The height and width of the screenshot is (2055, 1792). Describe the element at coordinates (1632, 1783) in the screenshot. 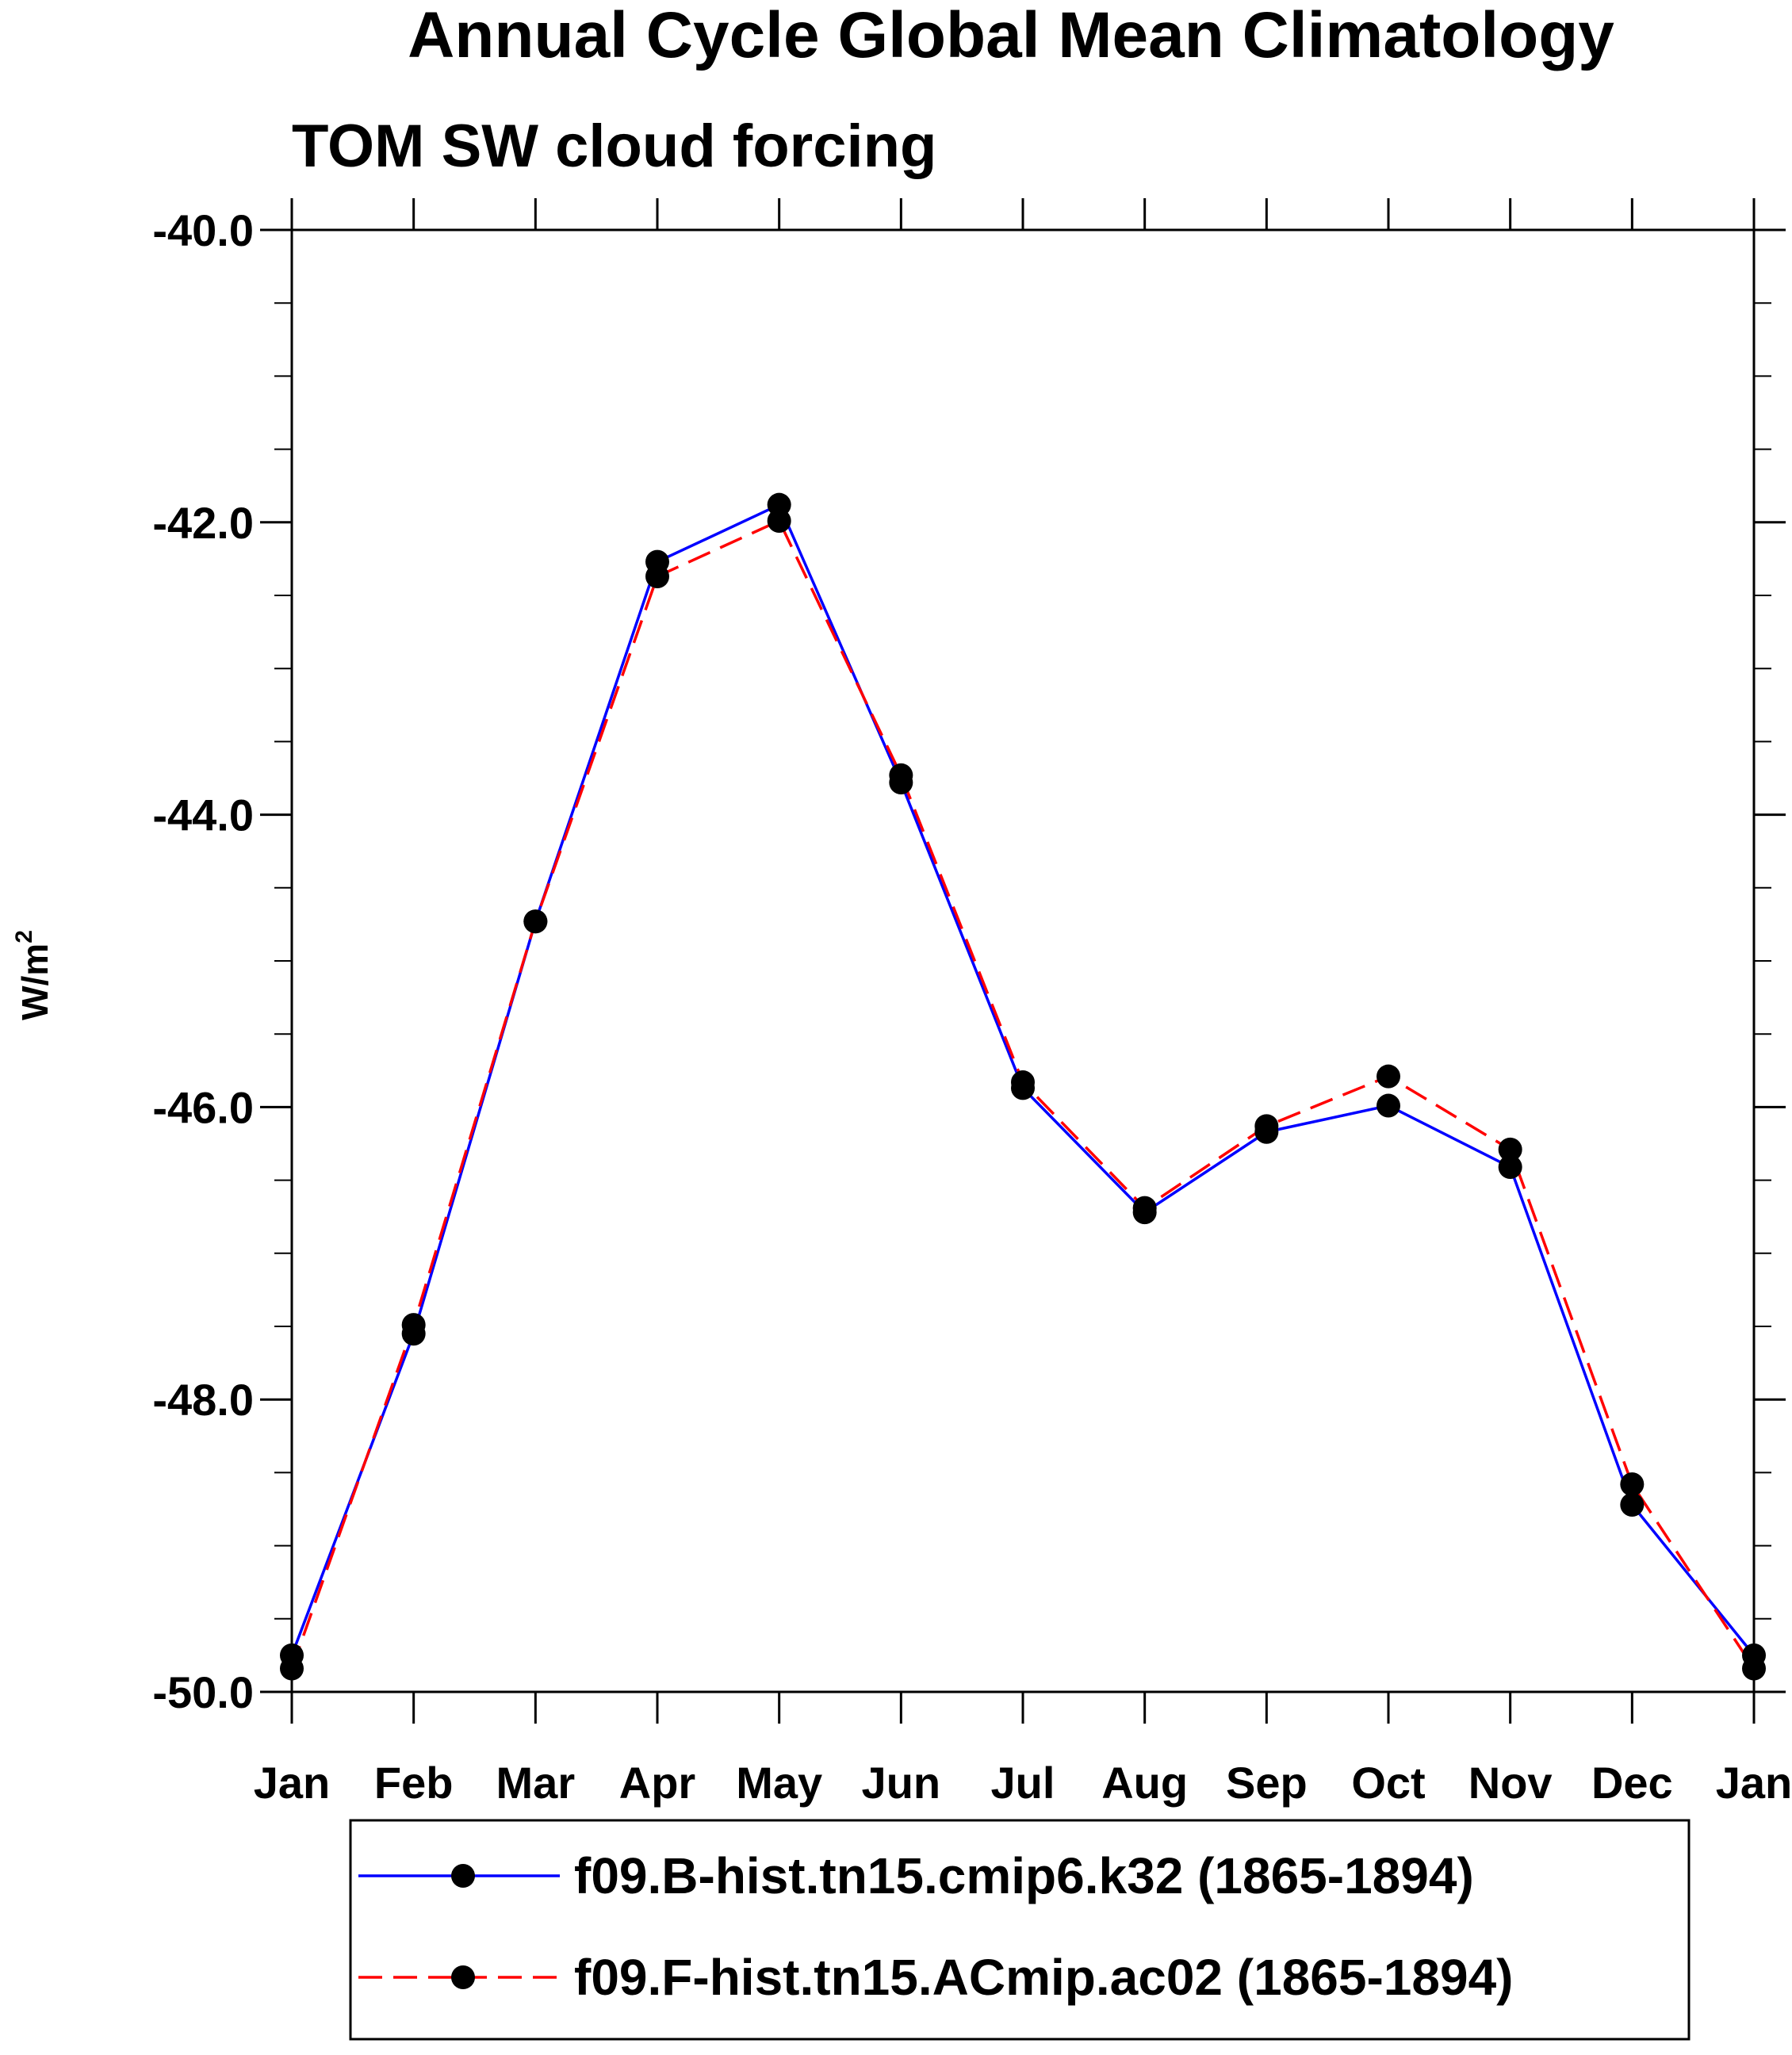

I see `x-tick-label: Dec` at that location.